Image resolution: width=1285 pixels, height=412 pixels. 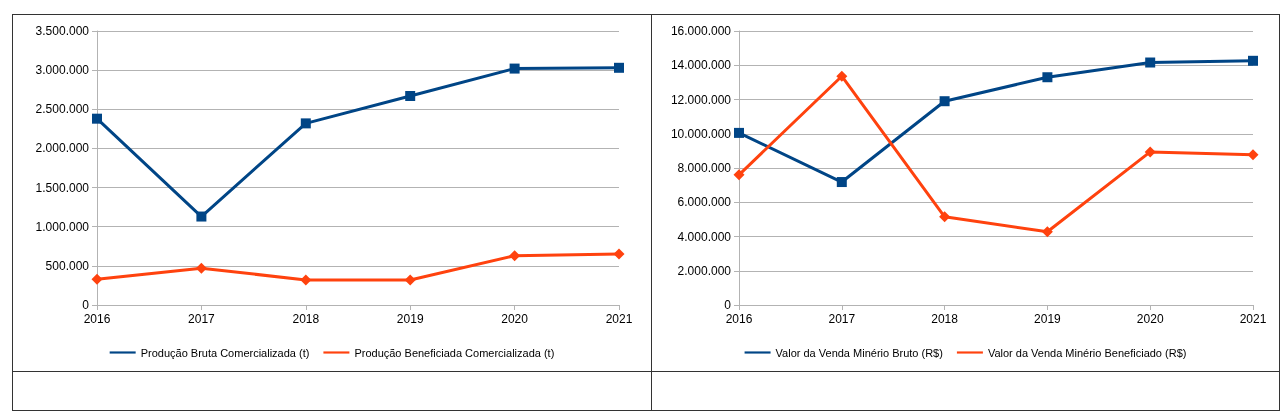 What do you see at coordinates (701, 31) in the screenshot?
I see `y-tick-label: 16.000.000` at bounding box center [701, 31].